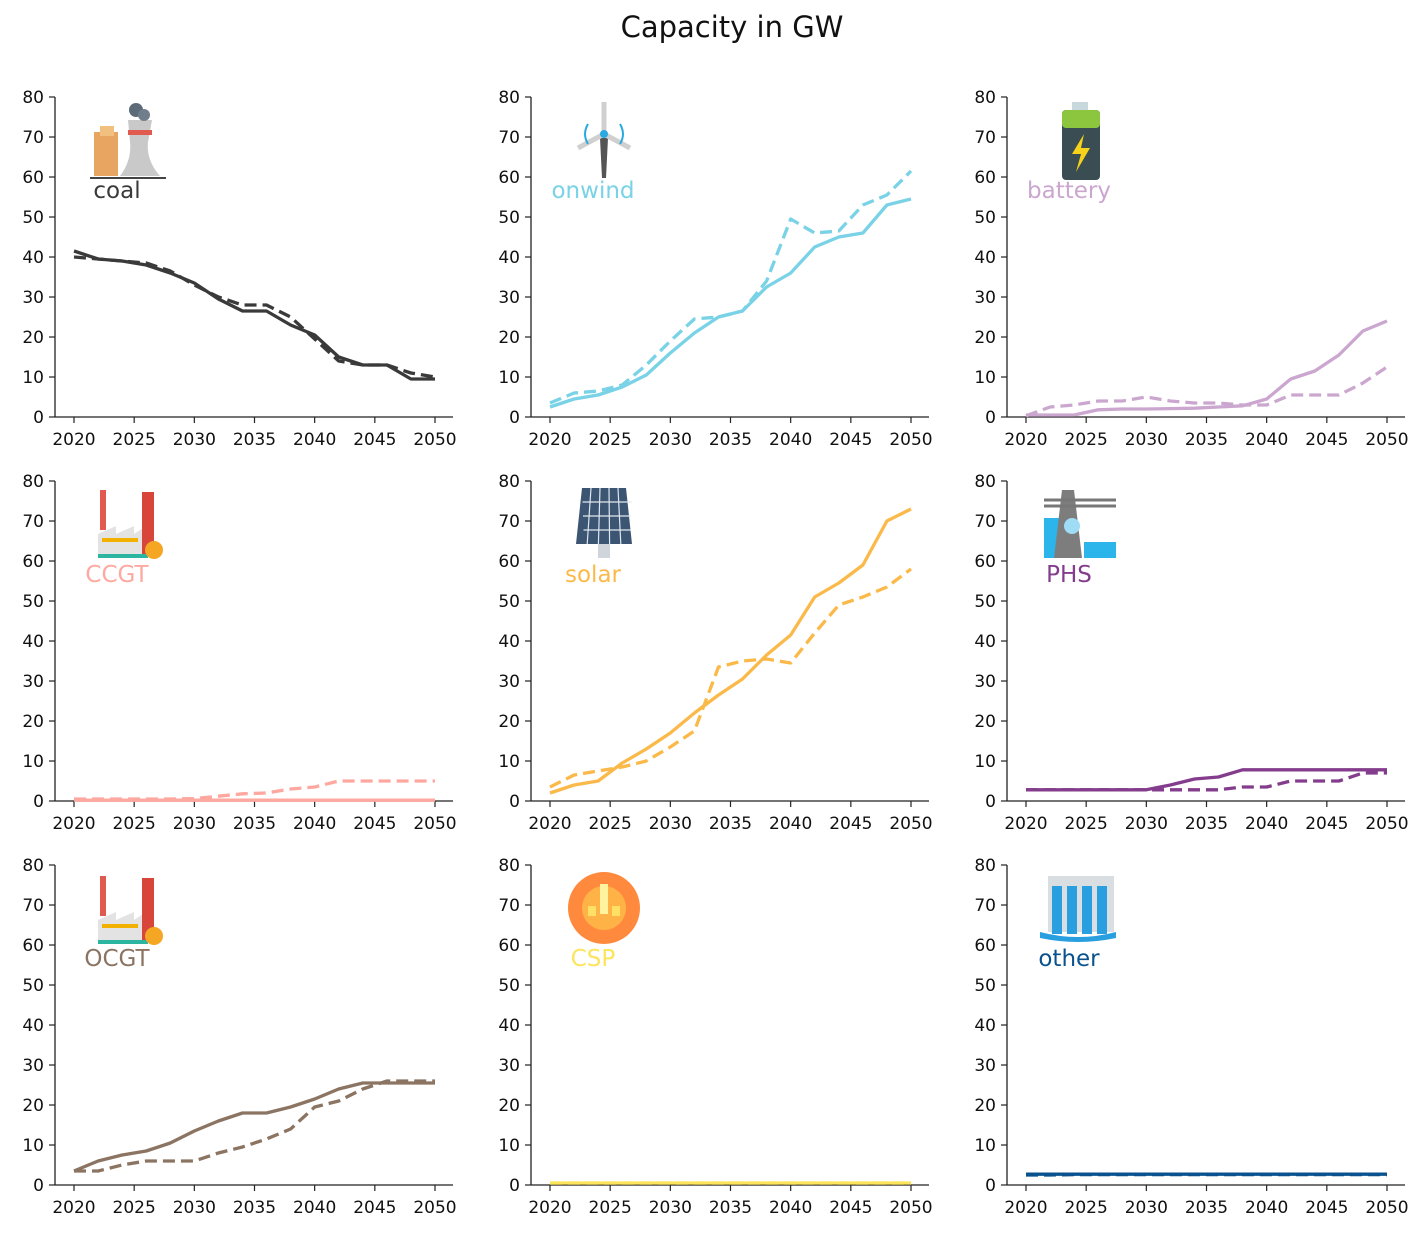 The height and width of the screenshot is (1236, 1427). Describe the element at coordinates (592, 191) in the screenshot. I see `panel-label: onwind` at that location.